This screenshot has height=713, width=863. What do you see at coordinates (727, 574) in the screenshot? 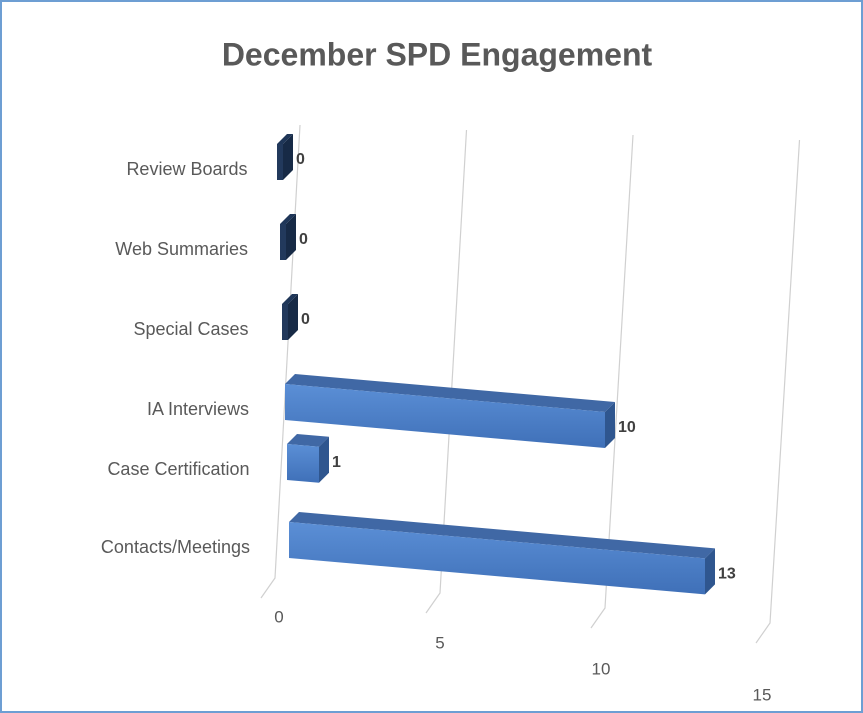
I see `data-label: 13` at bounding box center [727, 574].